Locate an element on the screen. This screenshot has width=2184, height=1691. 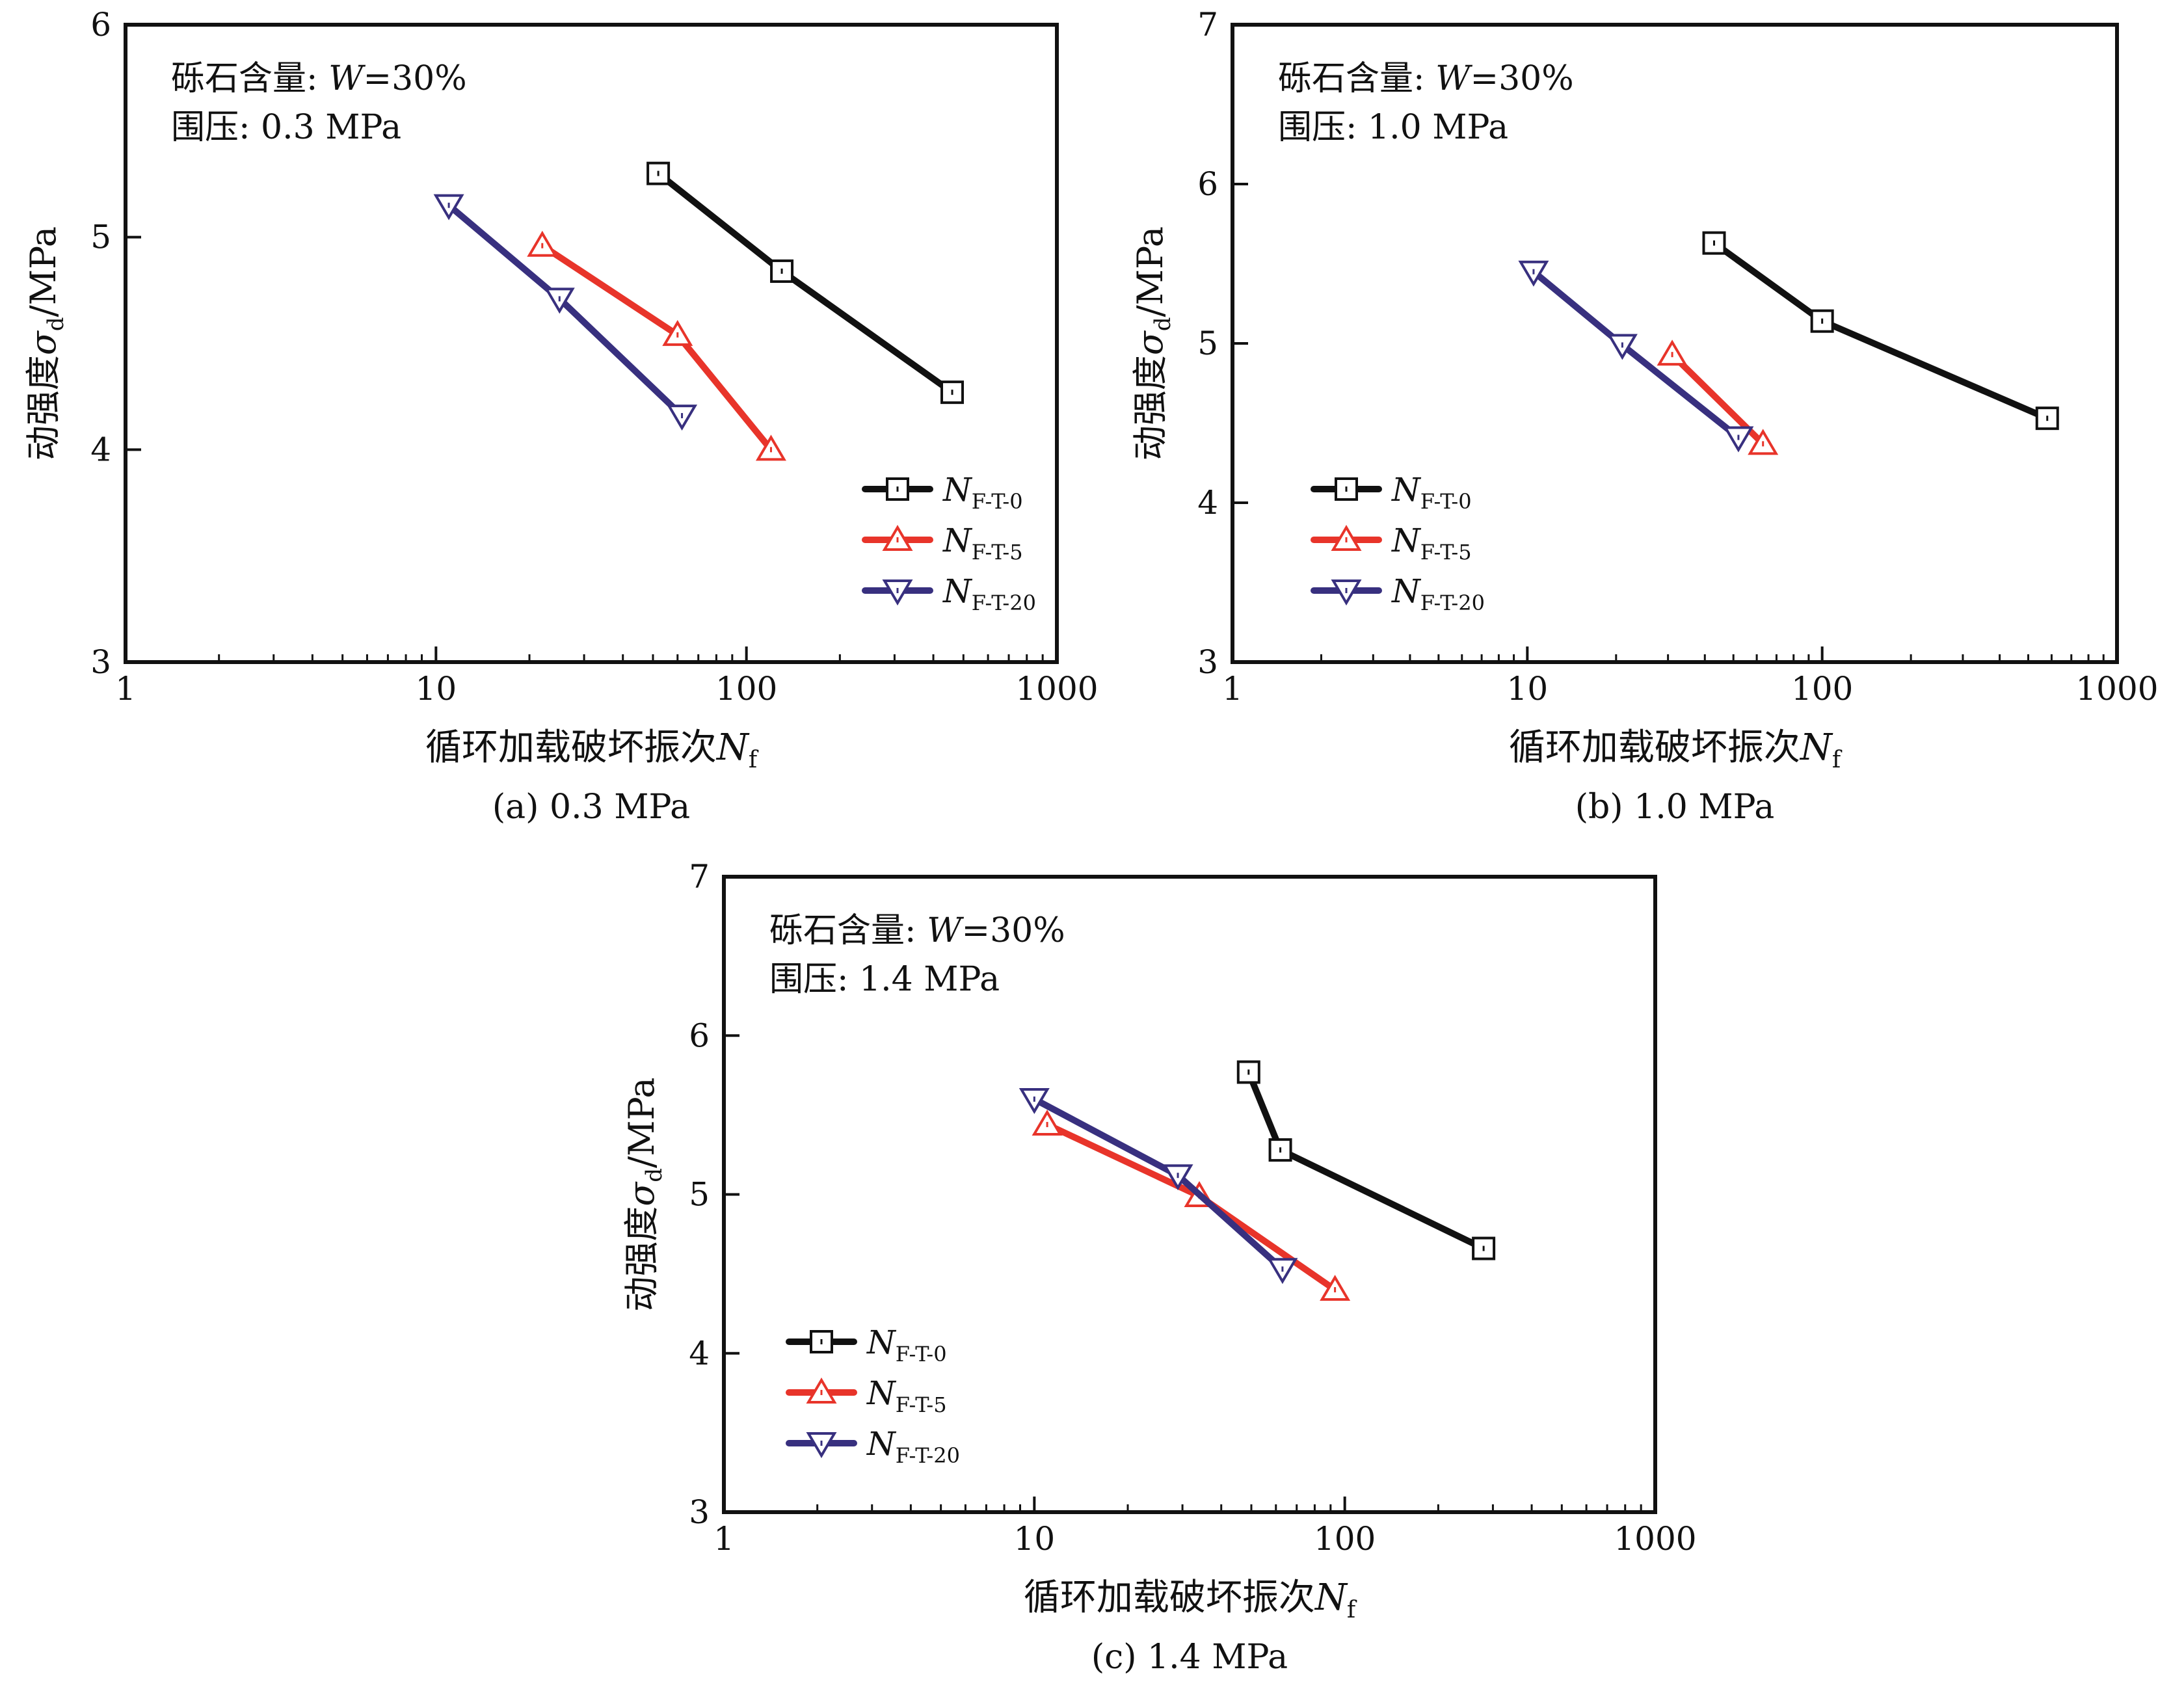
annotation-confining-pressure: 围压: 1.0 MPa is located at coordinates (1393, 127).